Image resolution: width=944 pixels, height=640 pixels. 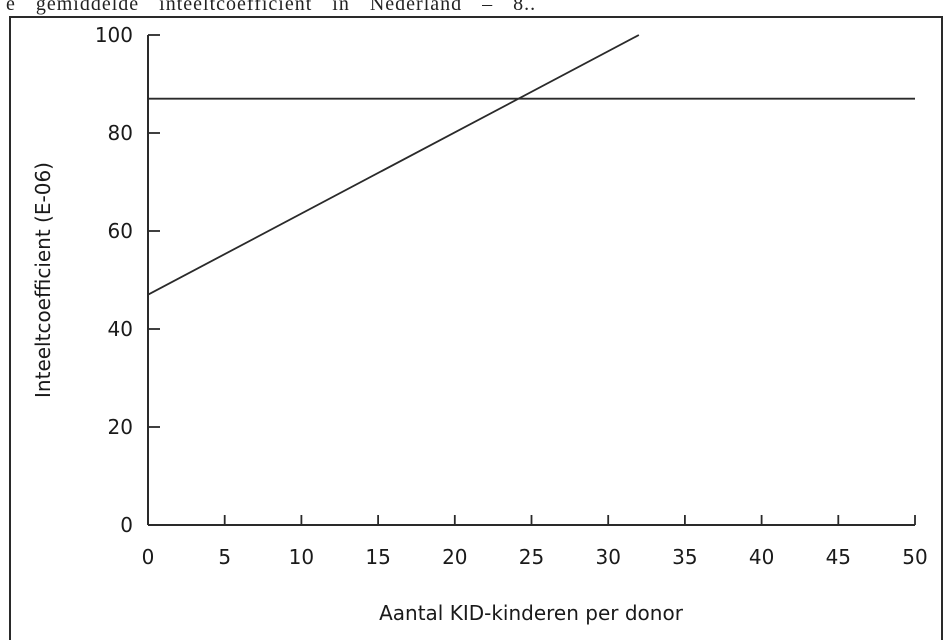 What do you see at coordinates (120, 133) in the screenshot?
I see `y-tick-label: 80` at bounding box center [120, 133].